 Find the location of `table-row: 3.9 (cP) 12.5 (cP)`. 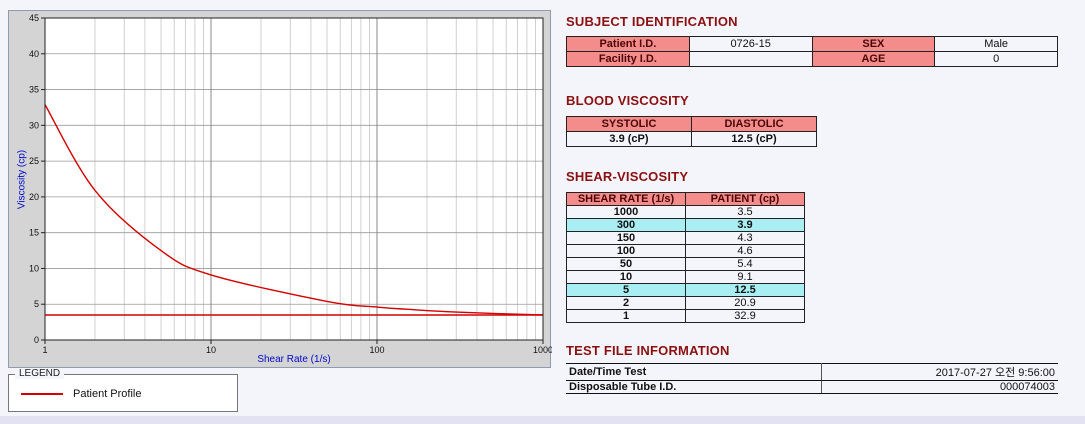

table-row: 3.9 (cP) 12.5 (cP) is located at coordinates (691, 139).